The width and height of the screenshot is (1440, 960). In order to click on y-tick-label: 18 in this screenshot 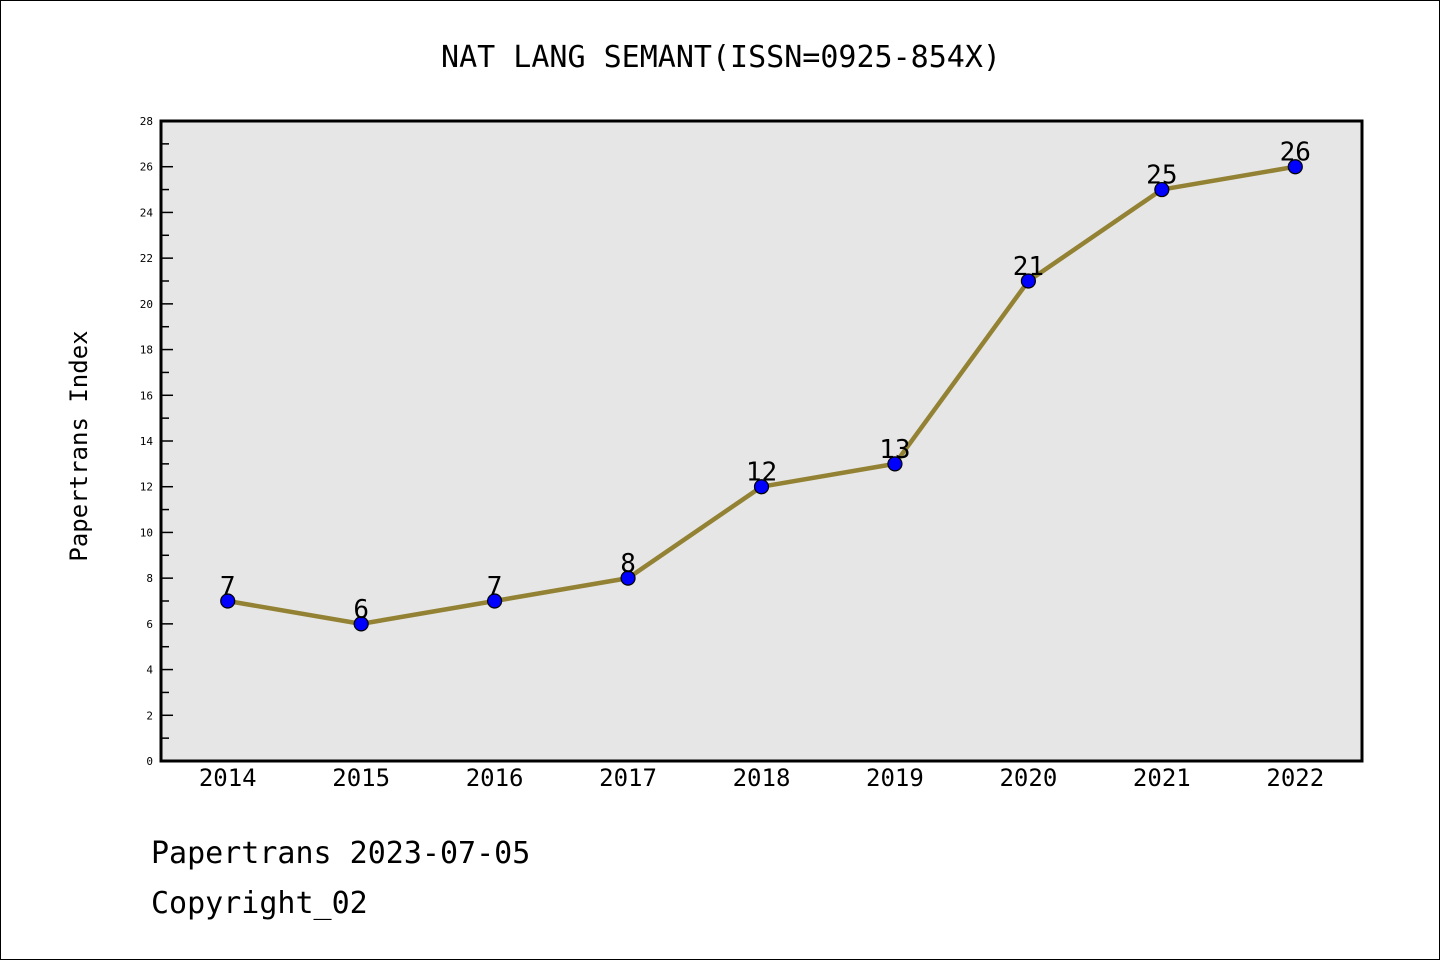, I will do `click(146, 350)`.